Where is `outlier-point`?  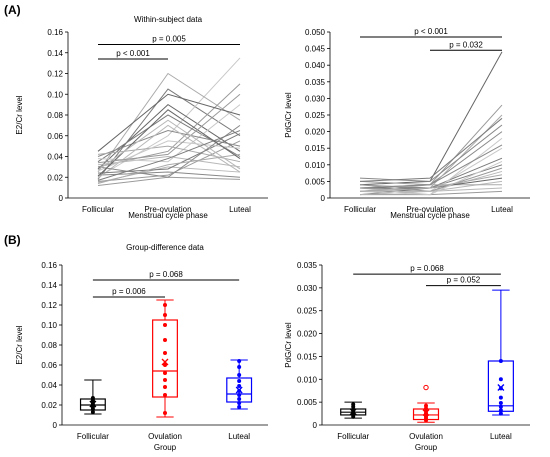 outlier-point is located at coordinates (426, 387).